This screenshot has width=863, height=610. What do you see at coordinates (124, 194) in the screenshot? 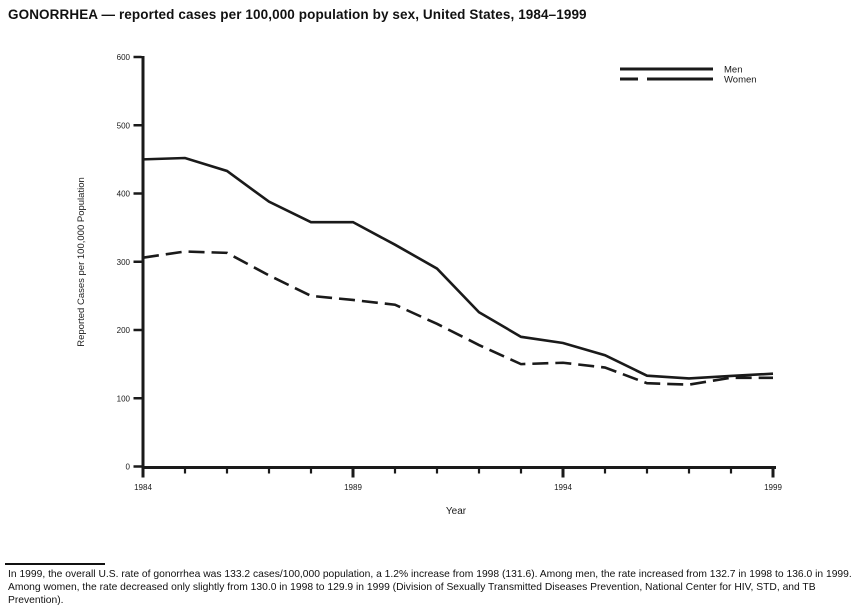
I see `y-tick-label: 400` at bounding box center [124, 194].